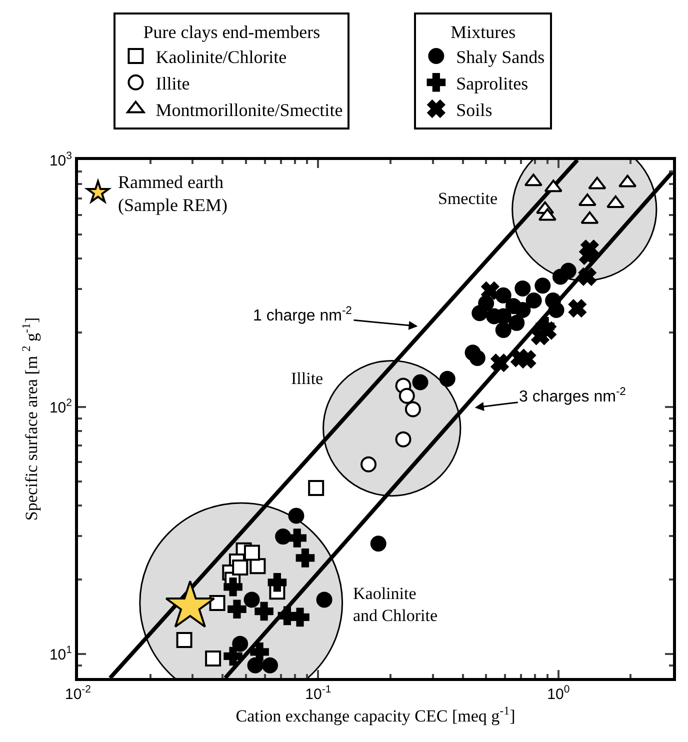  I want to click on text: Mixtures, so click(483, 32).